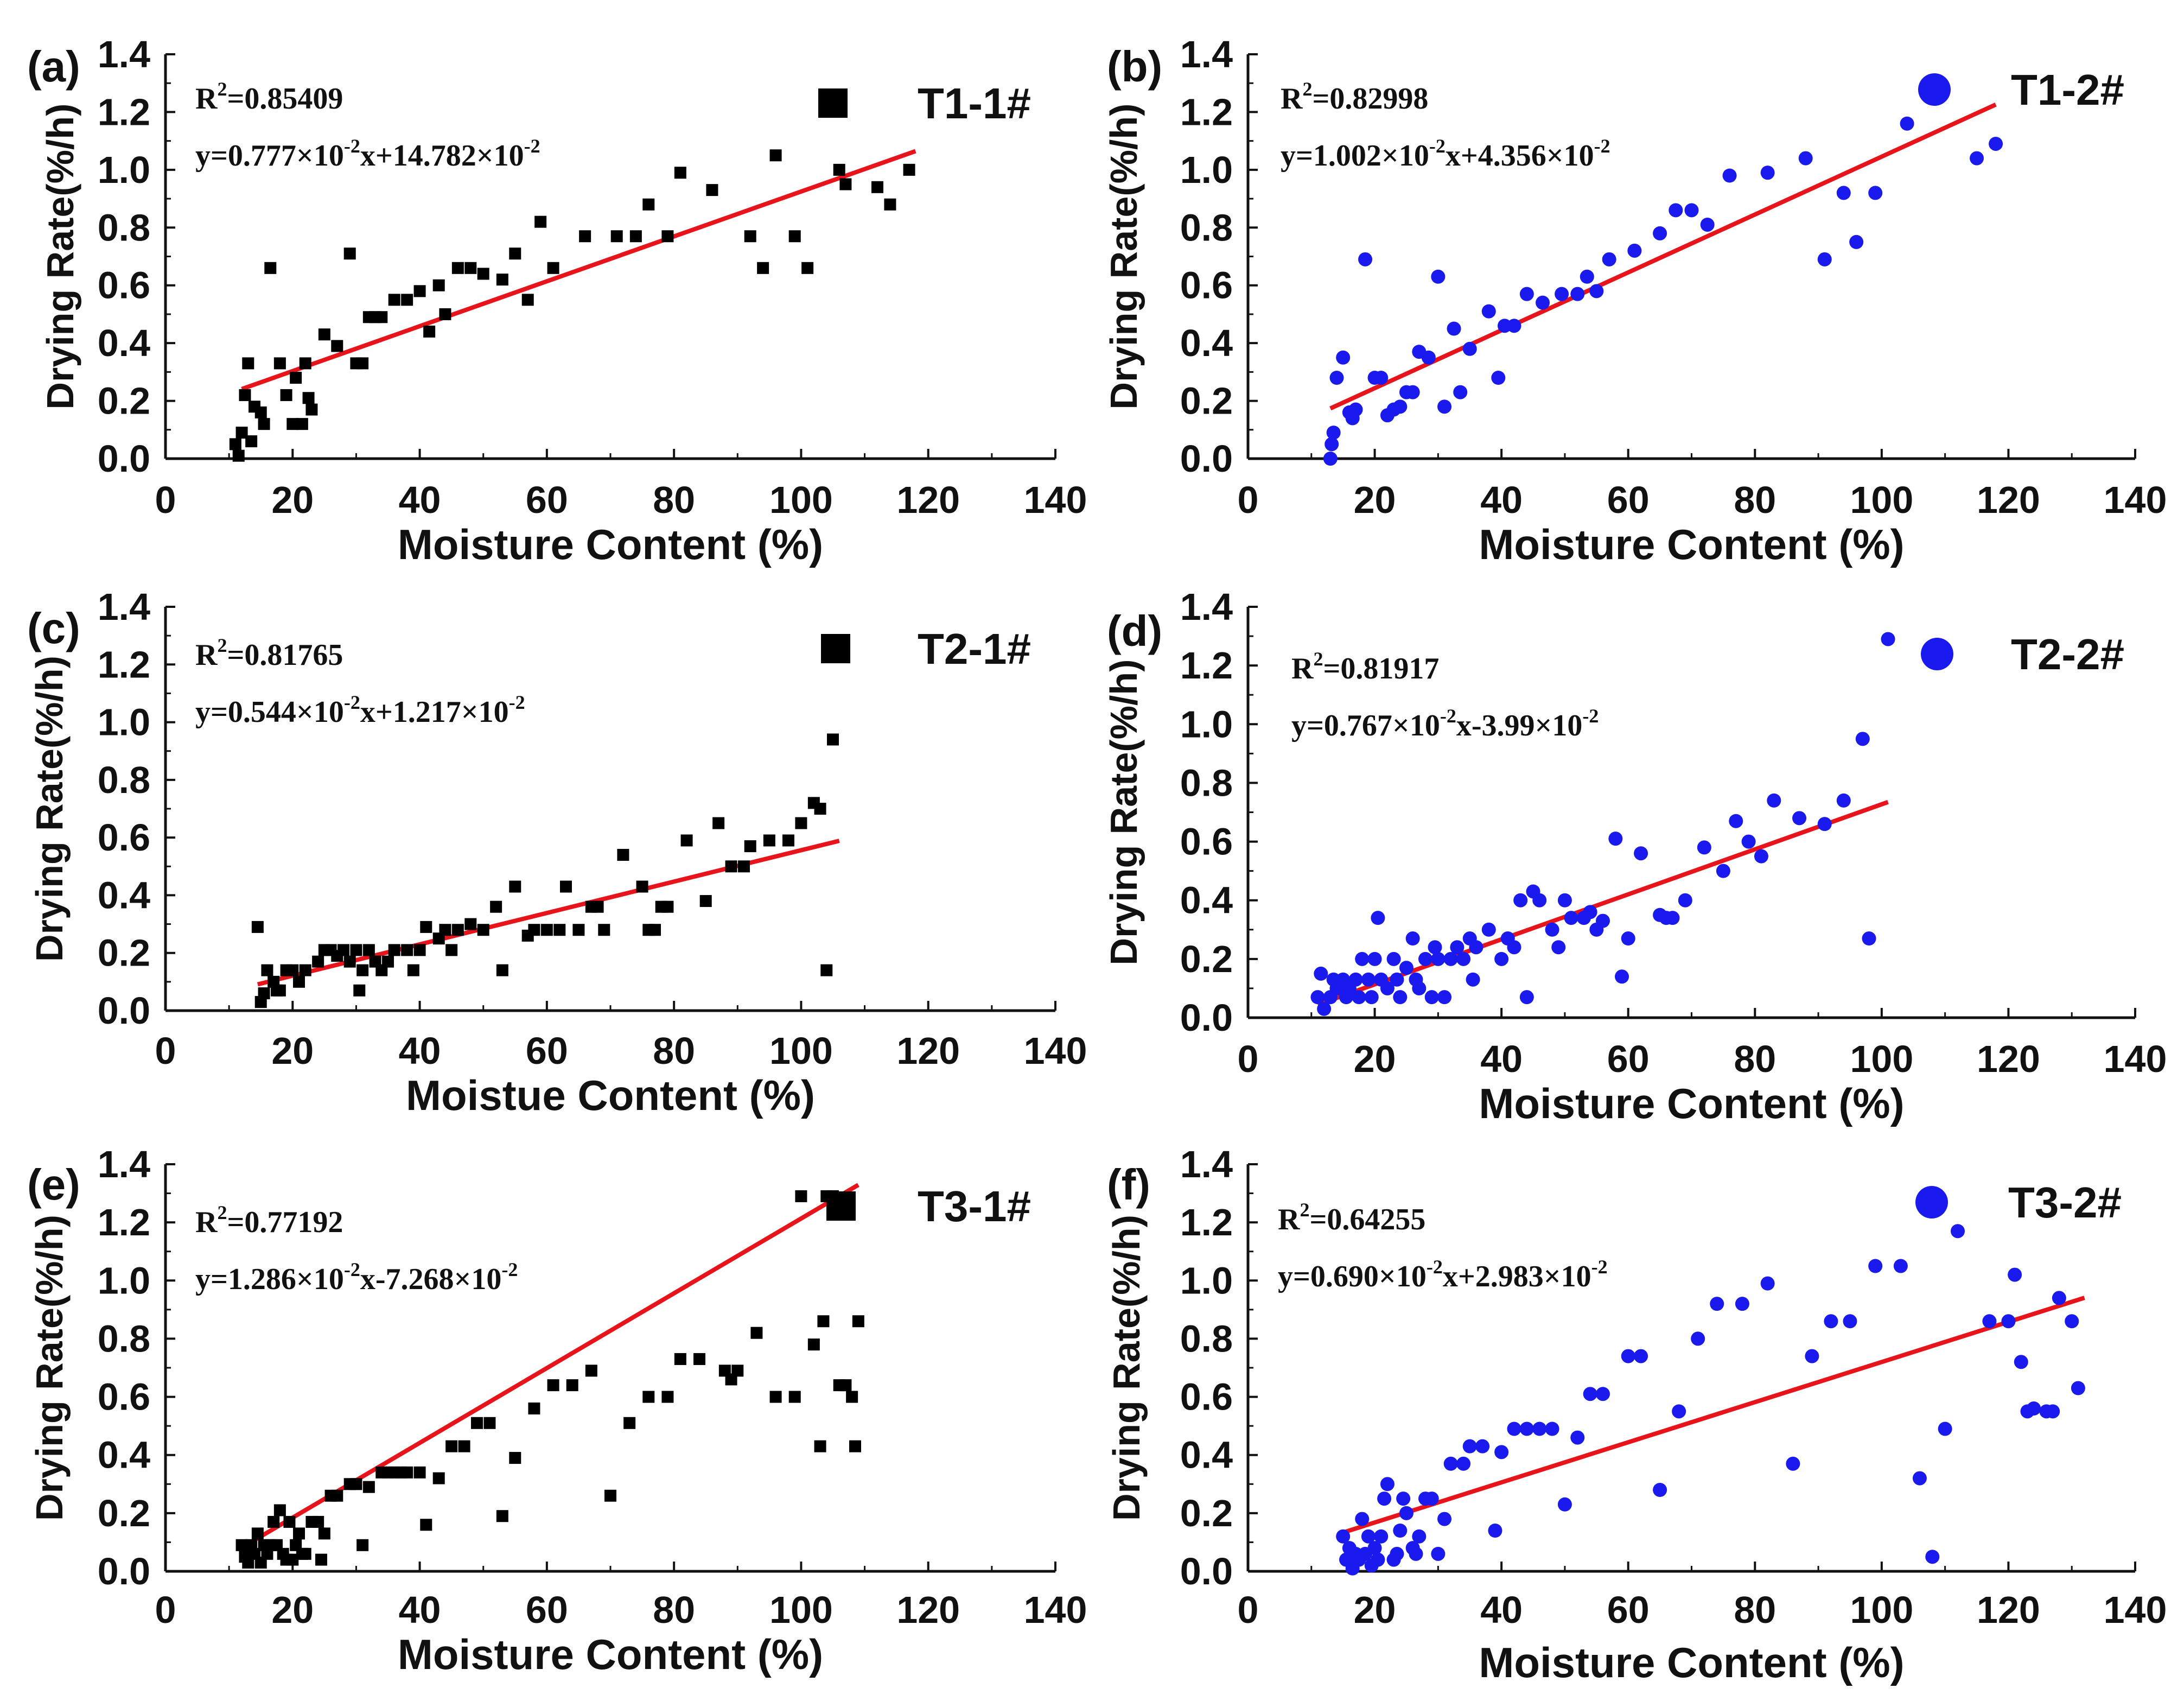 The width and height of the screenshot is (2184, 1707). I want to click on x-tick-label: 0, so click(165, 1610).